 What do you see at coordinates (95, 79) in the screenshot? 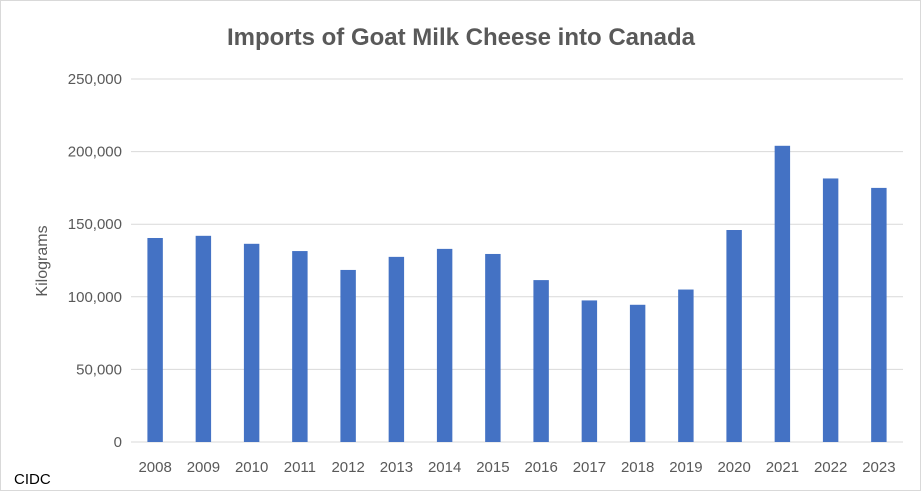
I see `y-tick-label: 250,000` at bounding box center [95, 79].